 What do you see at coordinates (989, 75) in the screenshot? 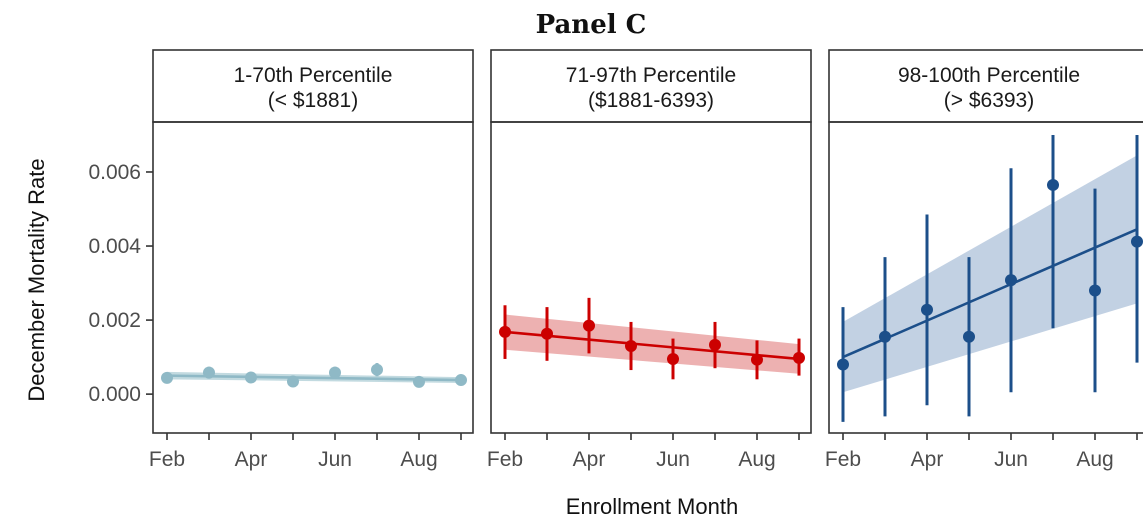
I see `facet-label-line1: 98-100th Percentile` at bounding box center [989, 75].